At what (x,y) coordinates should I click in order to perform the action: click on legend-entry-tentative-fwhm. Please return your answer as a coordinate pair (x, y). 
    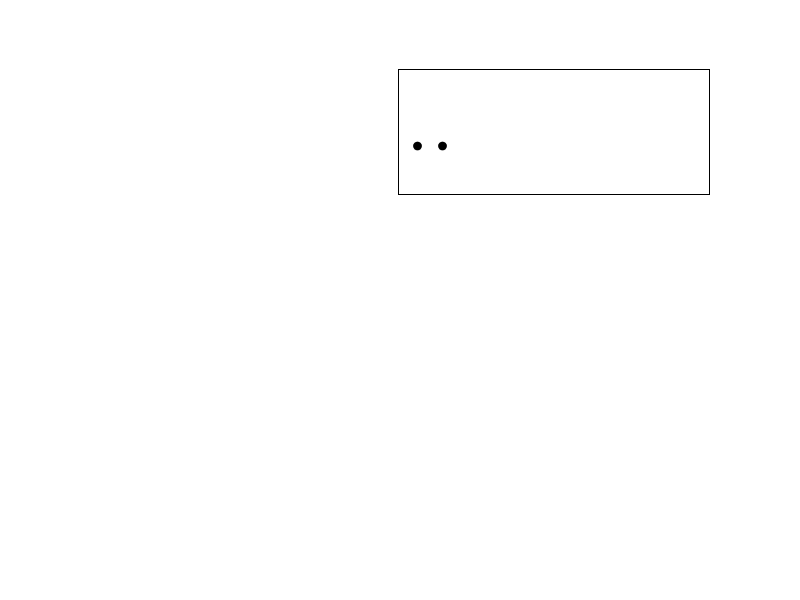
    Looking at the image, I should click on (553, 175).